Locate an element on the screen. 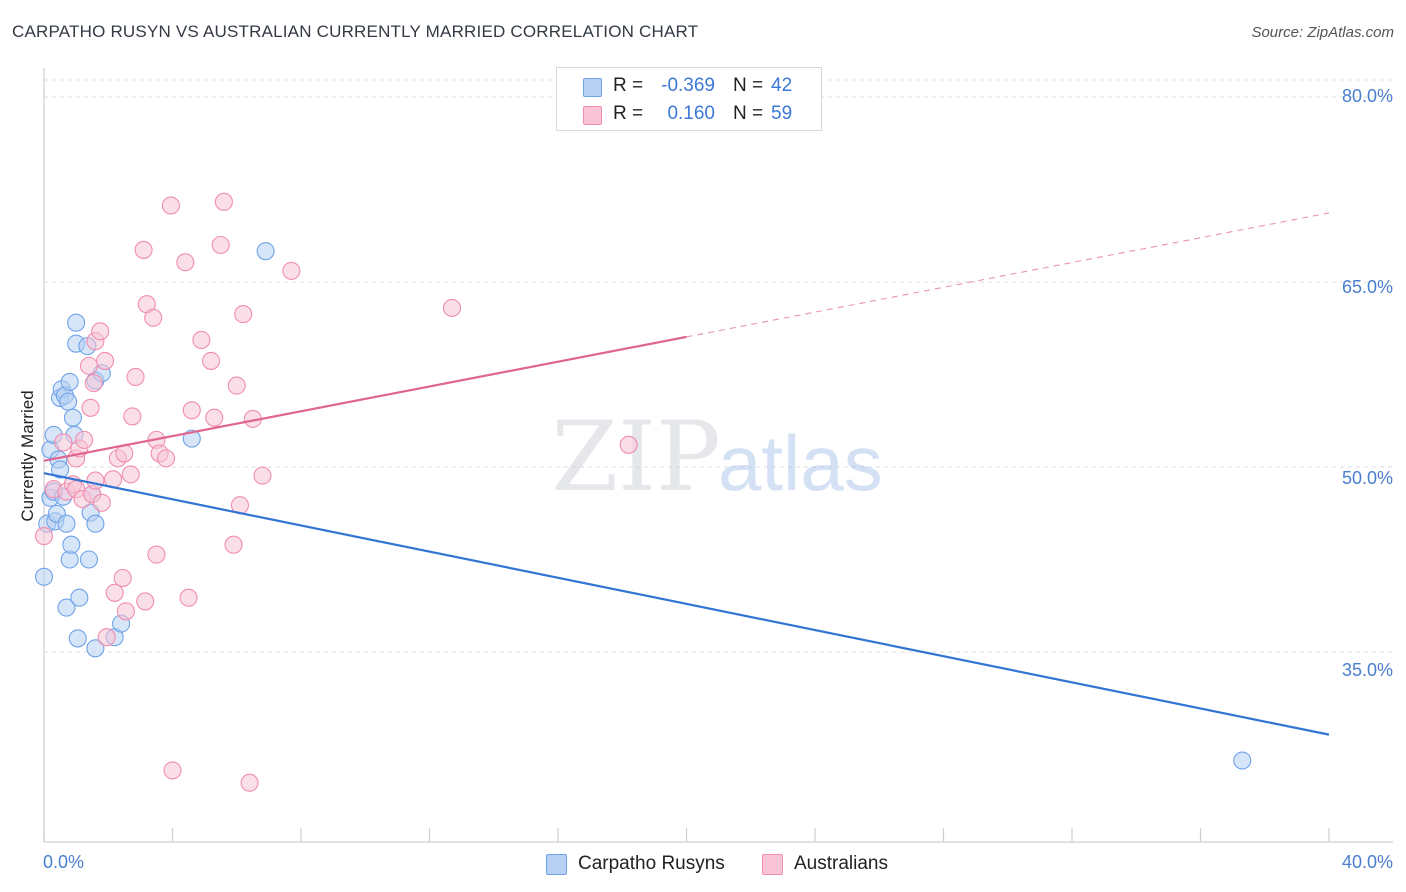 The image size is (1406, 892). trend-line-extension-australians is located at coordinates (1008, 275).